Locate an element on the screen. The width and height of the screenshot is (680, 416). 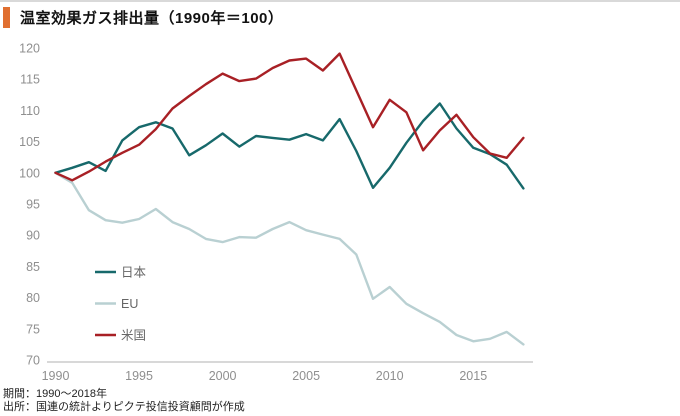
x-tick-label: 2005 is located at coordinates (306, 376).